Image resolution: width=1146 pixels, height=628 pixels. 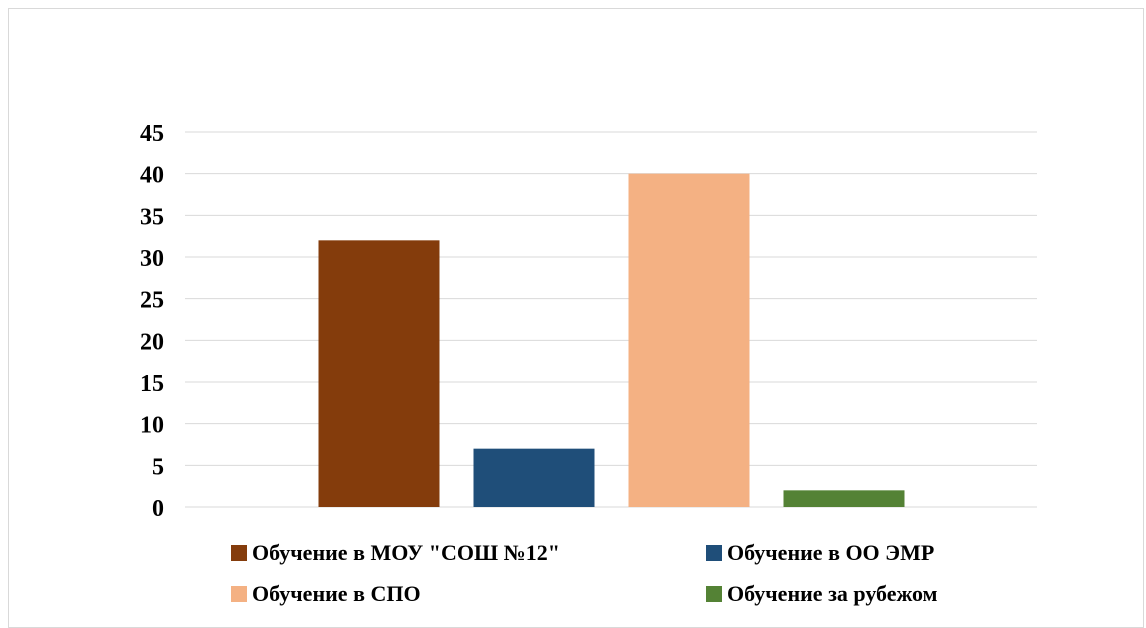 What do you see at coordinates (832, 593) in the screenshot?
I see `legend-label: Обучение за рубежом` at bounding box center [832, 593].